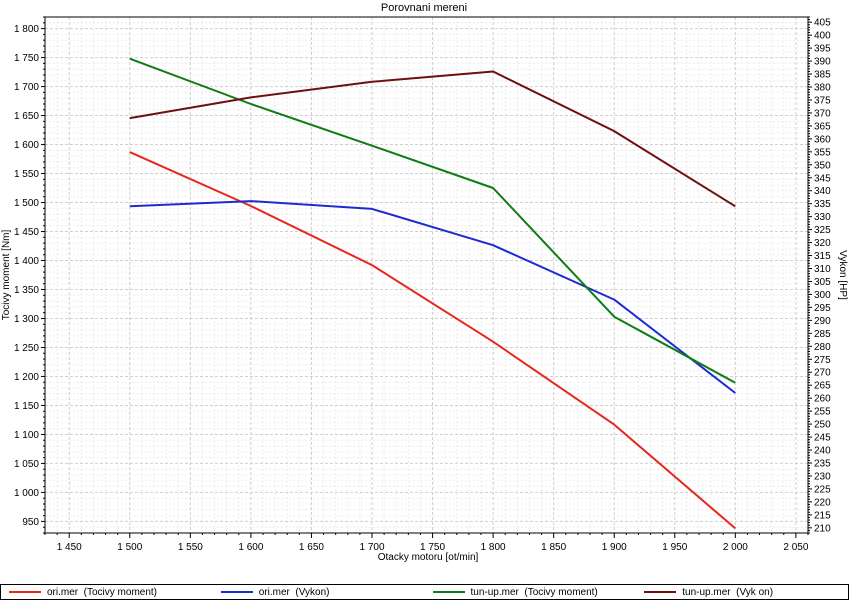 The height and width of the screenshot is (600, 849). What do you see at coordinates (822, 334) in the screenshot?
I see `y2-tick-label: 285` at bounding box center [822, 334].